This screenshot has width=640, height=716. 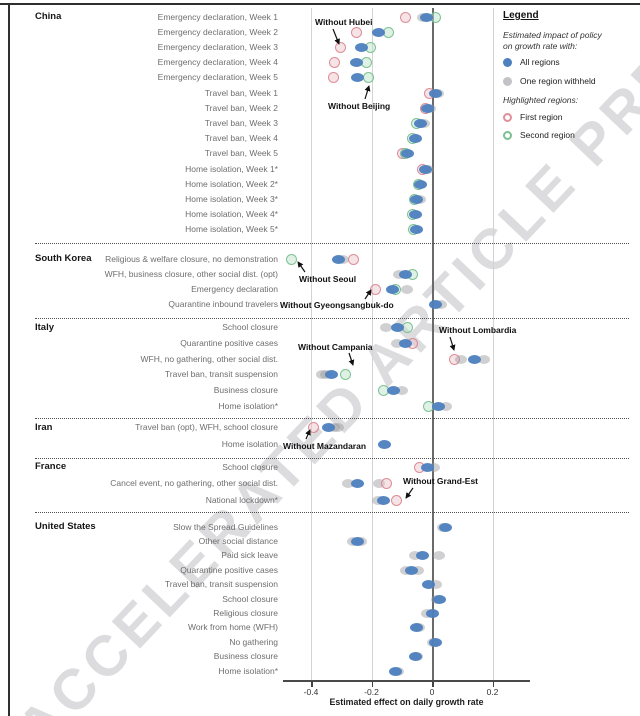 What do you see at coordinates (223, 304) in the screenshot?
I see `policy-label: Quarantine inbound travelers` at bounding box center [223, 304].